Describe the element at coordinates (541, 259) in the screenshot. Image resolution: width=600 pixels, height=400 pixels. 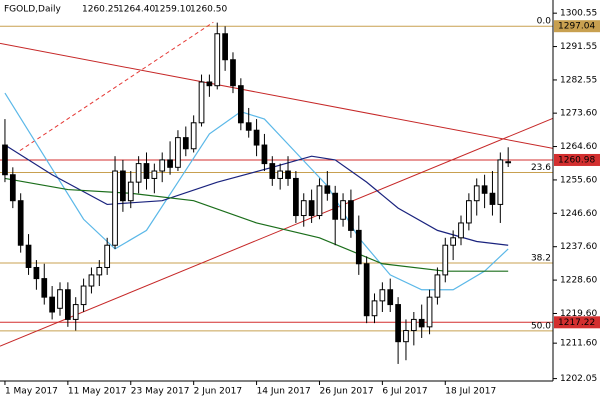
I see `fib-label: 38.2` at that location.